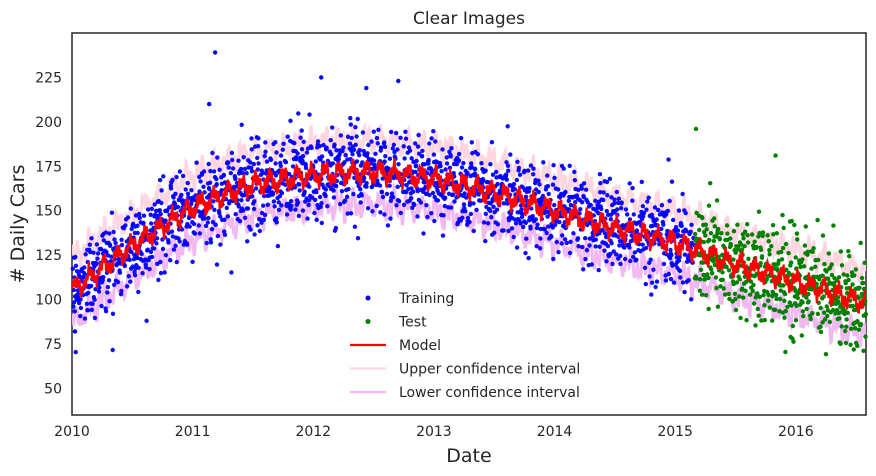  What do you see at coordinates (48, 123) in the screenshot?
I see `y-tick-label: 200` at bounding box center [48, 123].